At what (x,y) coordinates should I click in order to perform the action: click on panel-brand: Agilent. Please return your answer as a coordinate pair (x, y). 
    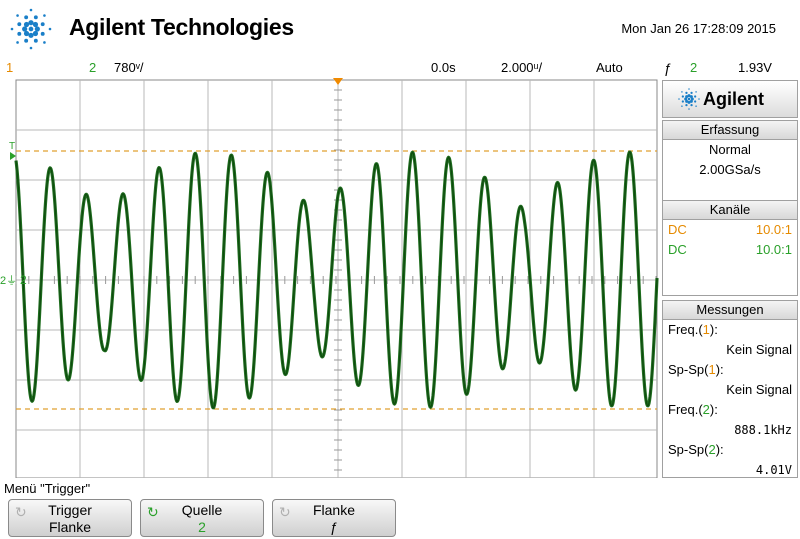
    Looking at the image, I should click on (730, 99).